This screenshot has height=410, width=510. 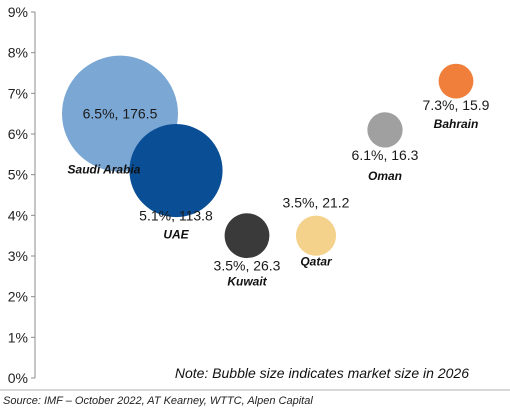 What do you see at coordinates (385, 155) in the screenshot?
I see `bubble-value-label-oman: 6.1%, 16.3` at bounding box center [385, 155].